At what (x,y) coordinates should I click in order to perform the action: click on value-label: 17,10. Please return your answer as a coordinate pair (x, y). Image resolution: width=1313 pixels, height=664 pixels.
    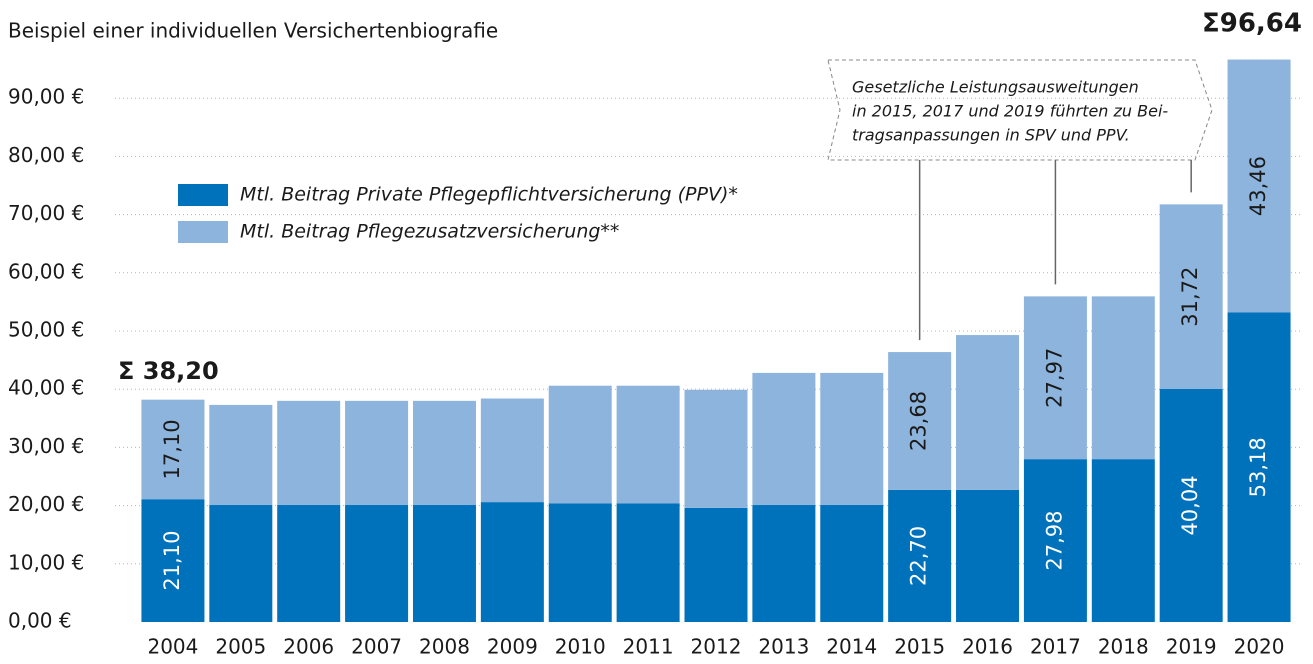
    Looking at the image, I should click on (172, 449).